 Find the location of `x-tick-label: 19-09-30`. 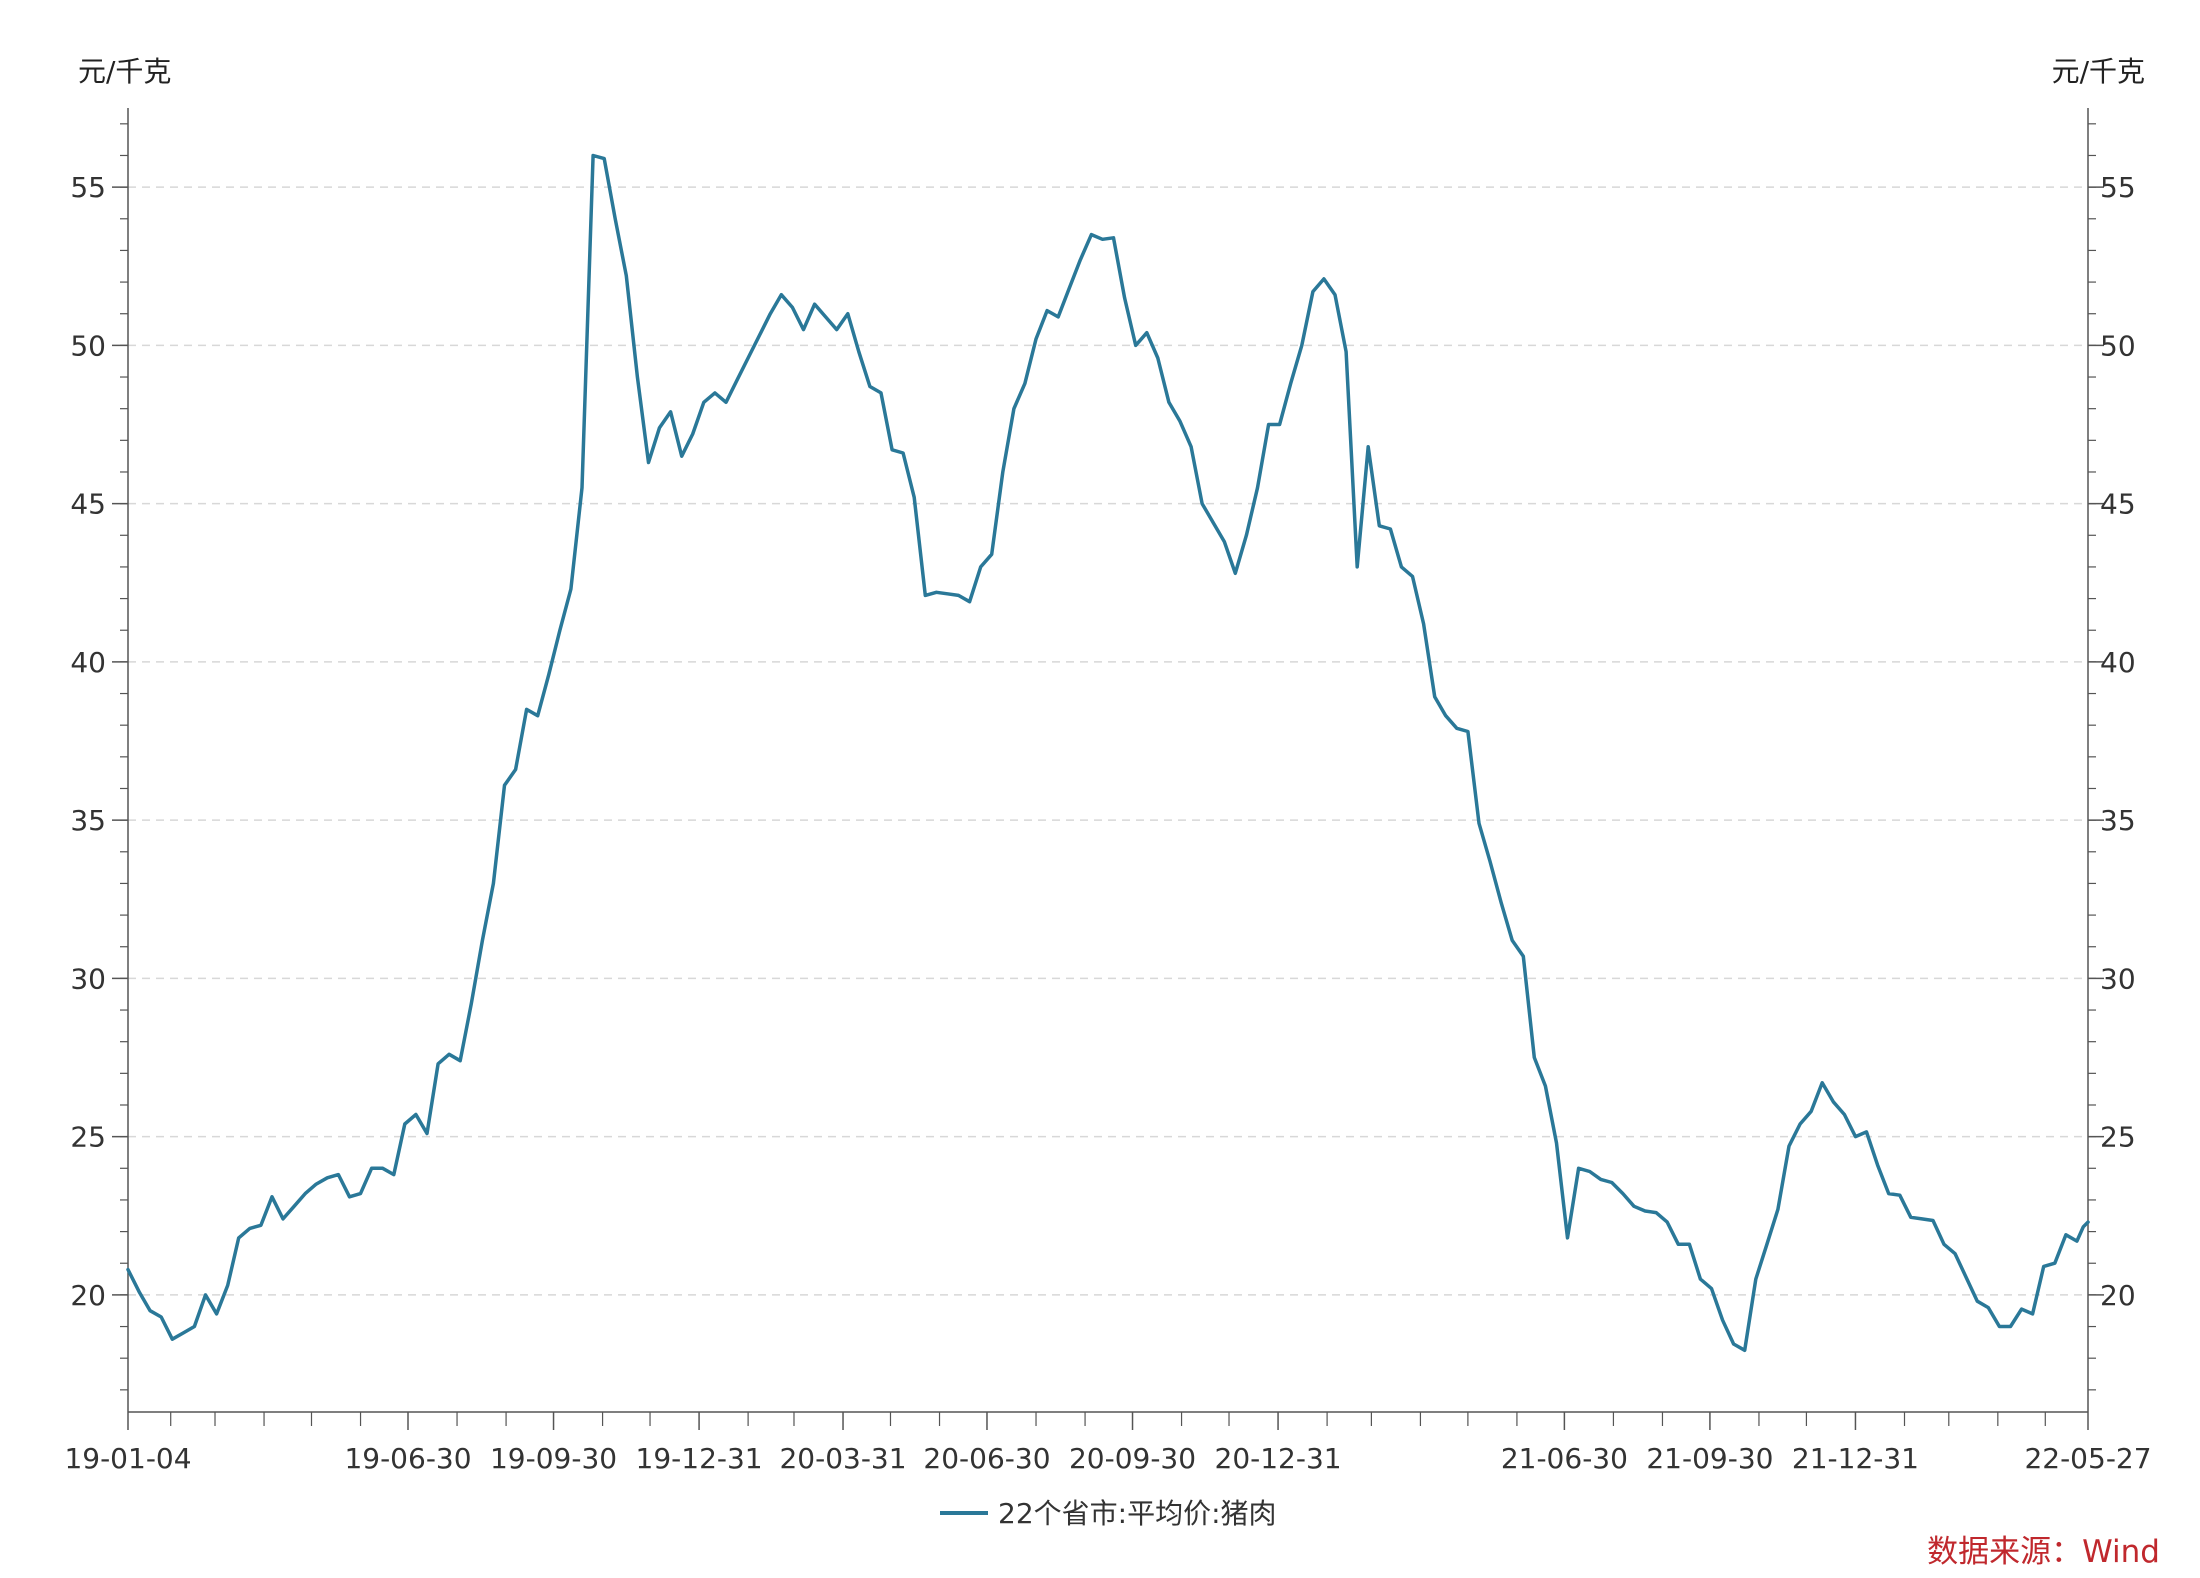

x-tick-label: 19-09-30 is located at coordinates (553, 1458).